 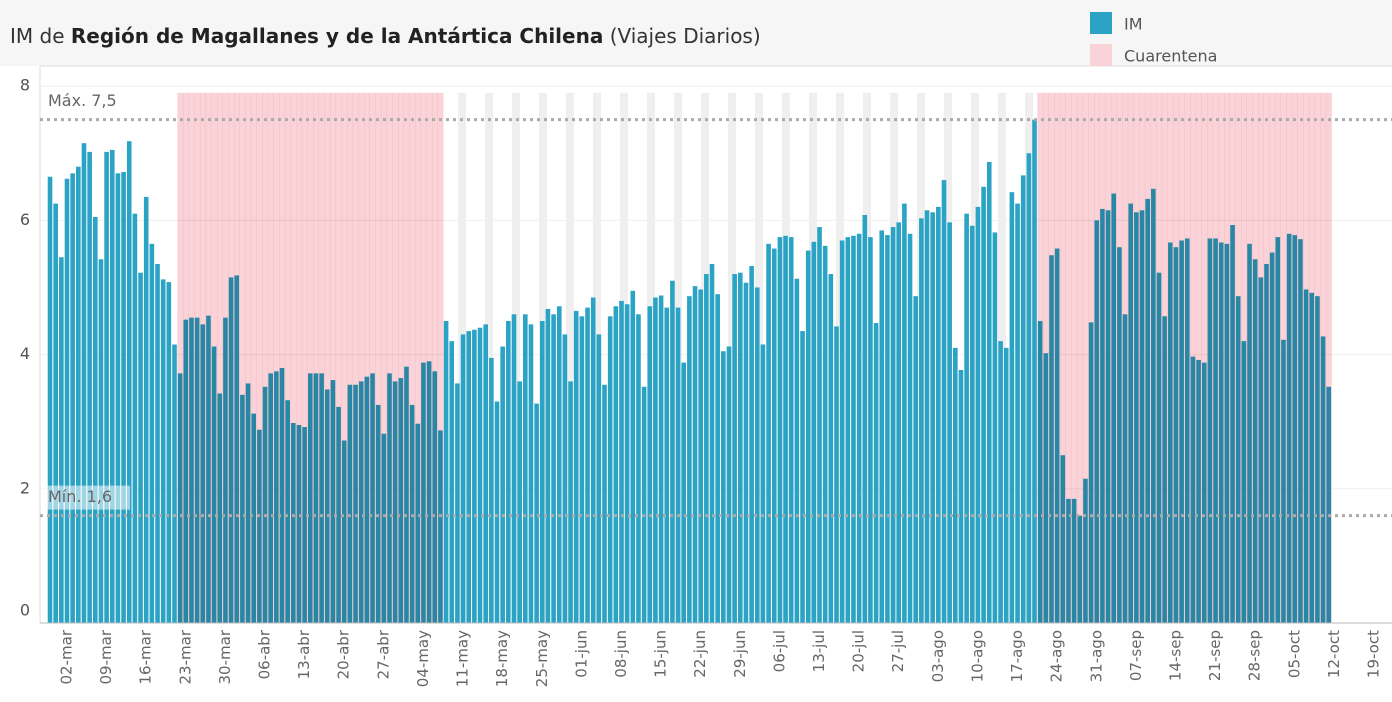 What do you see at coordinates (304, 654) in the screenshot?
I see `x-tick-label: 13-abr` at bounding box center [304, 654].